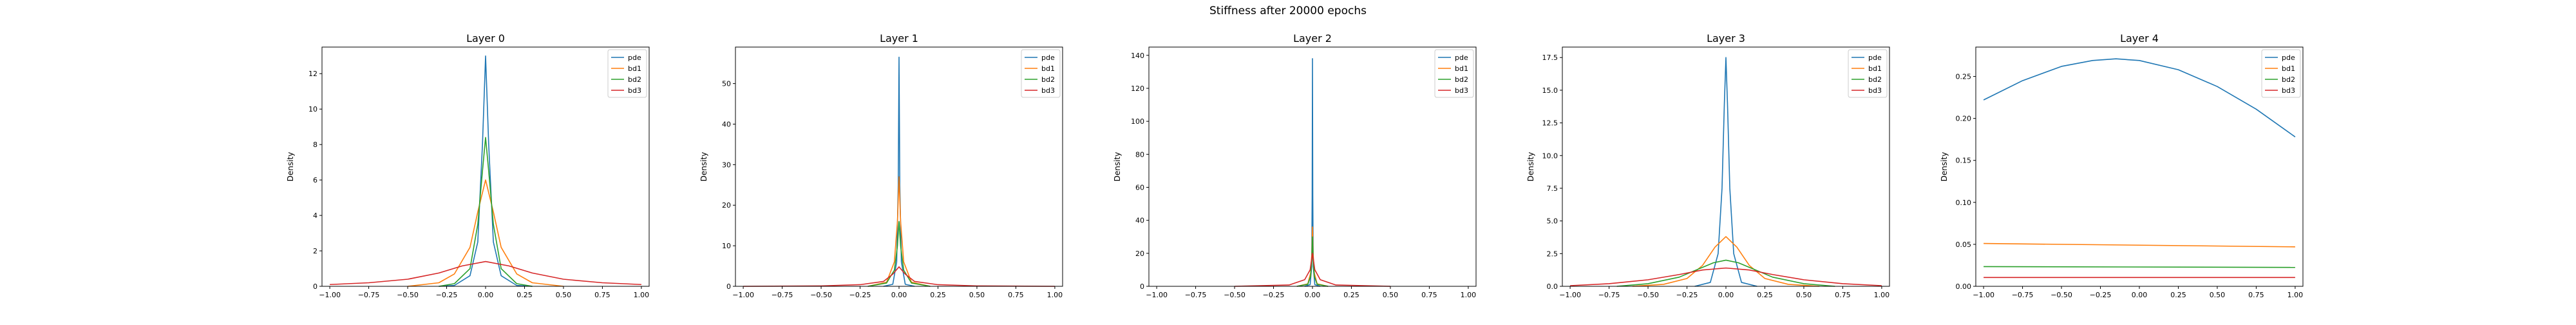 The height and width of the screenshot is (325, 2576). What do you see at coordinates (1288, 11) in the screenshot?
I see `figure-title: Stiffness after 20000 epochs` at bounding box center [1288, 11].